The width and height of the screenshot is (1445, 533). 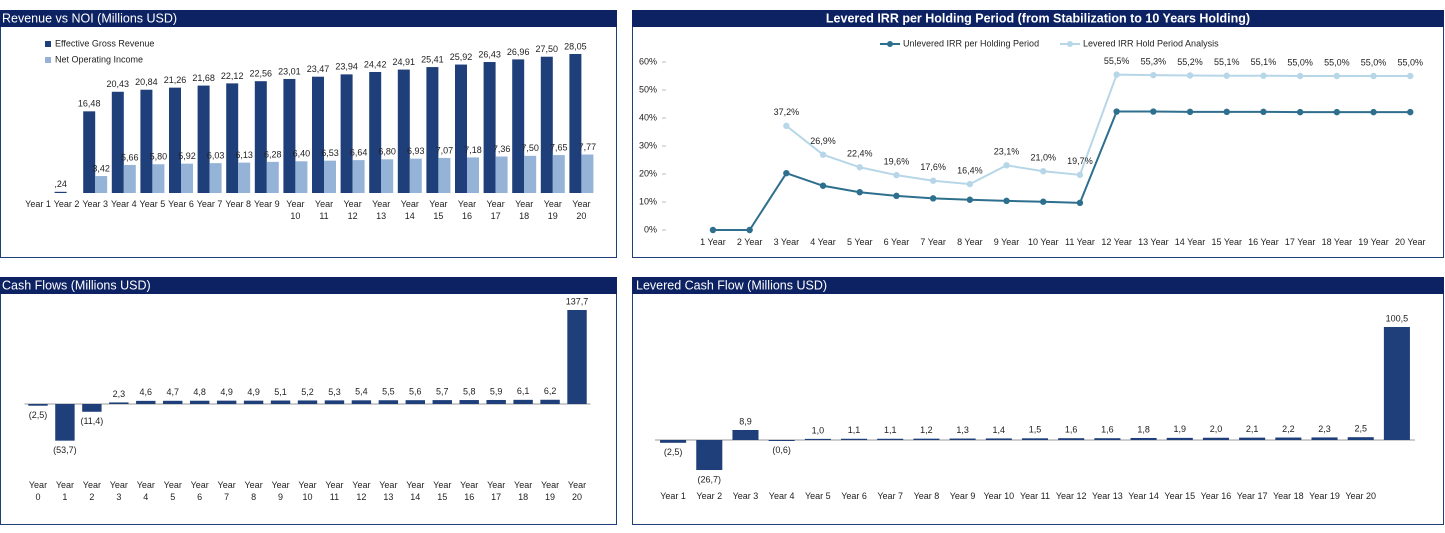 I want to click on value-label: 2,0, so click(x=1216, y=429).